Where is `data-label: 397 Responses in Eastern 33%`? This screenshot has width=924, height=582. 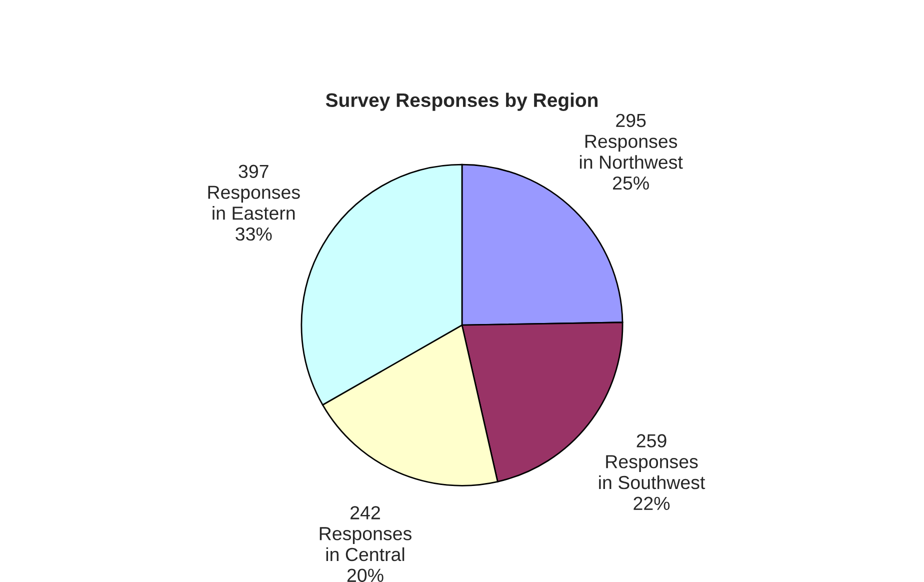 data-label: 397 Responses in Eastern 33% is located at coordinates (254, 202).